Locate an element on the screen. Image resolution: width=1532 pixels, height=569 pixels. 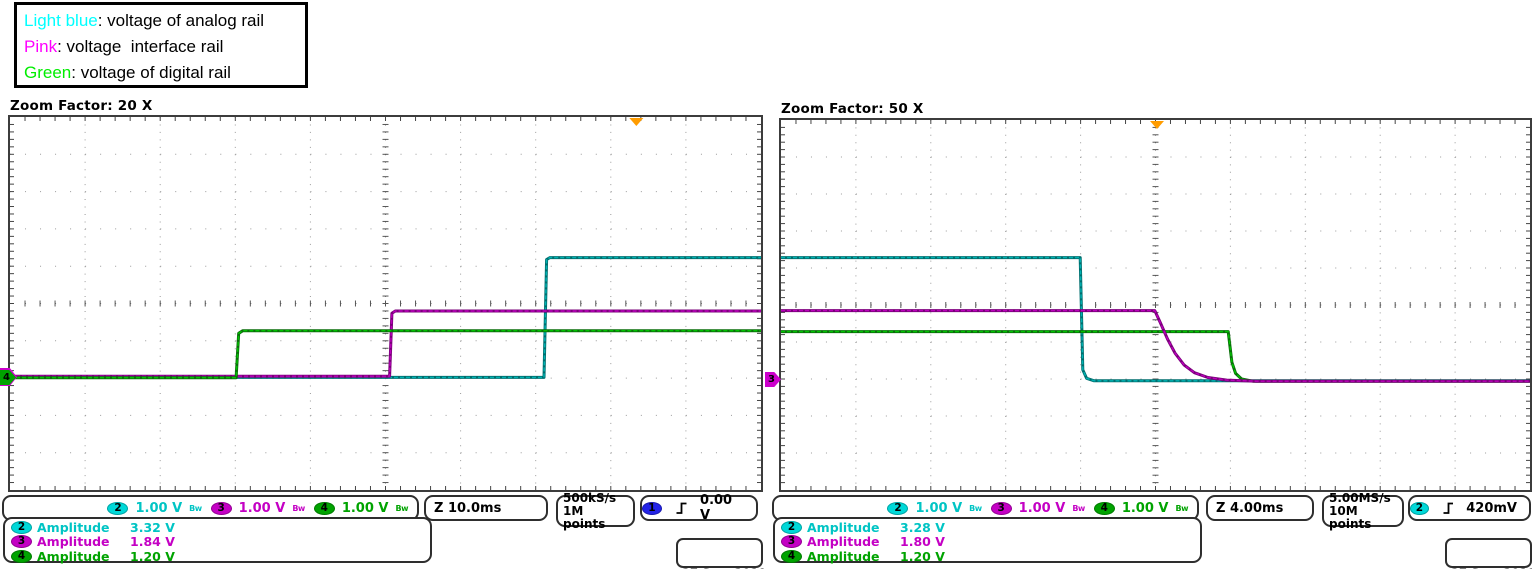
acquisition-box-right: 5.00MS/s 10M points is located at coordinates (1363, 510).